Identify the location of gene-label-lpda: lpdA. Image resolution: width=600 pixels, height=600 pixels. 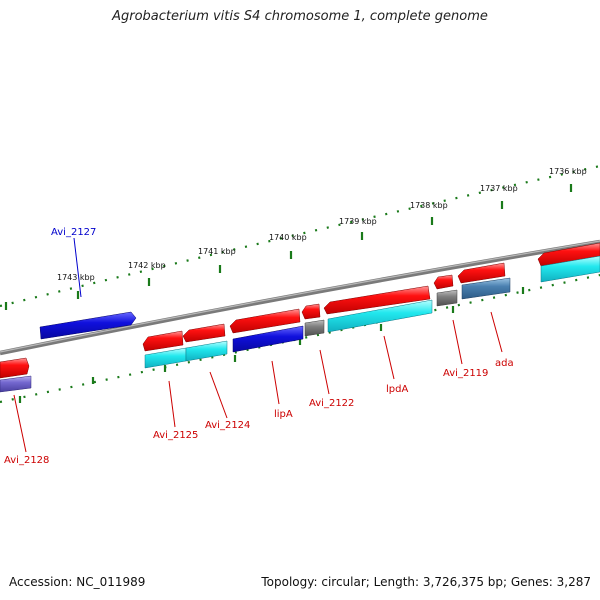
(397, 389).